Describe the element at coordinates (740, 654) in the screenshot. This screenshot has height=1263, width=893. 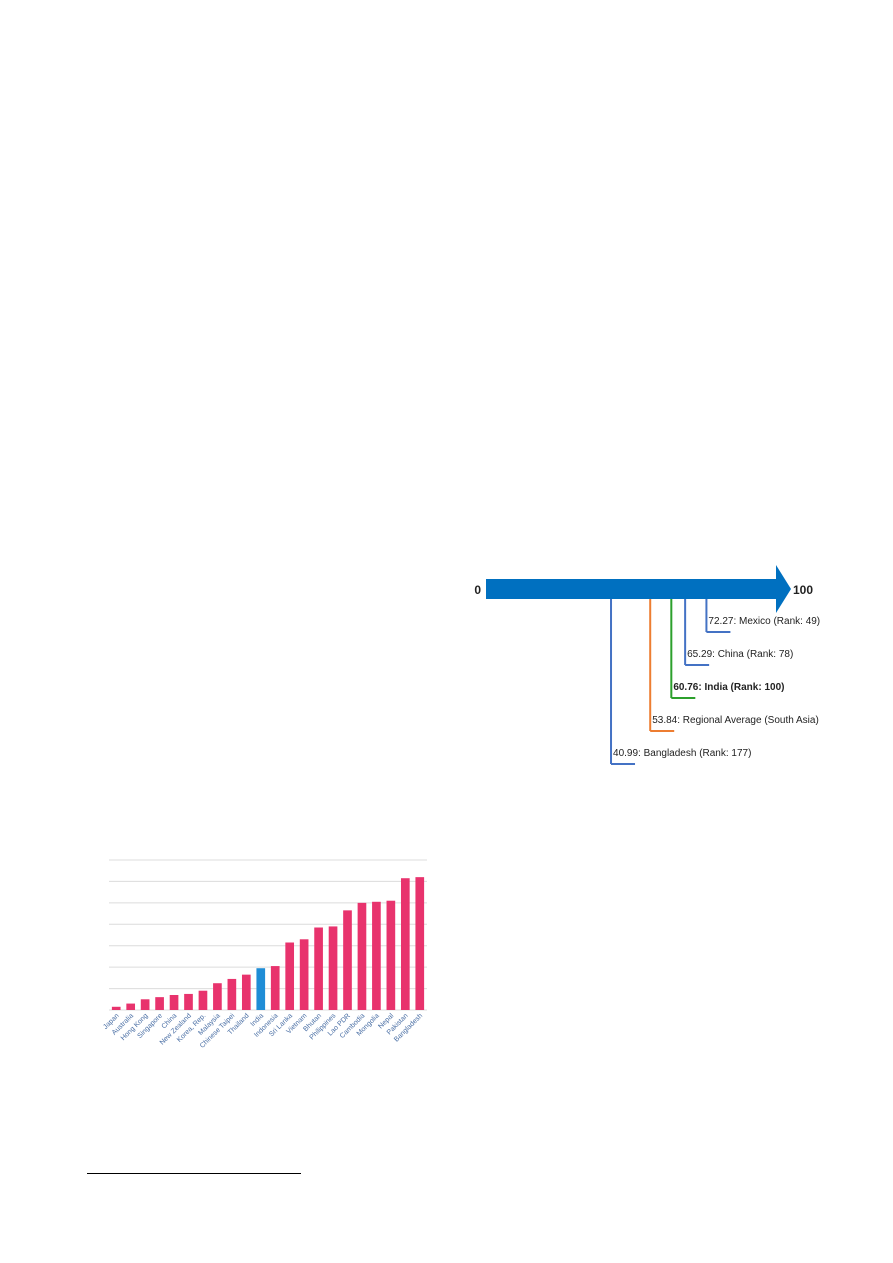
I see `marker-label-1: 65.29: China (Rank: 78)` at that location.